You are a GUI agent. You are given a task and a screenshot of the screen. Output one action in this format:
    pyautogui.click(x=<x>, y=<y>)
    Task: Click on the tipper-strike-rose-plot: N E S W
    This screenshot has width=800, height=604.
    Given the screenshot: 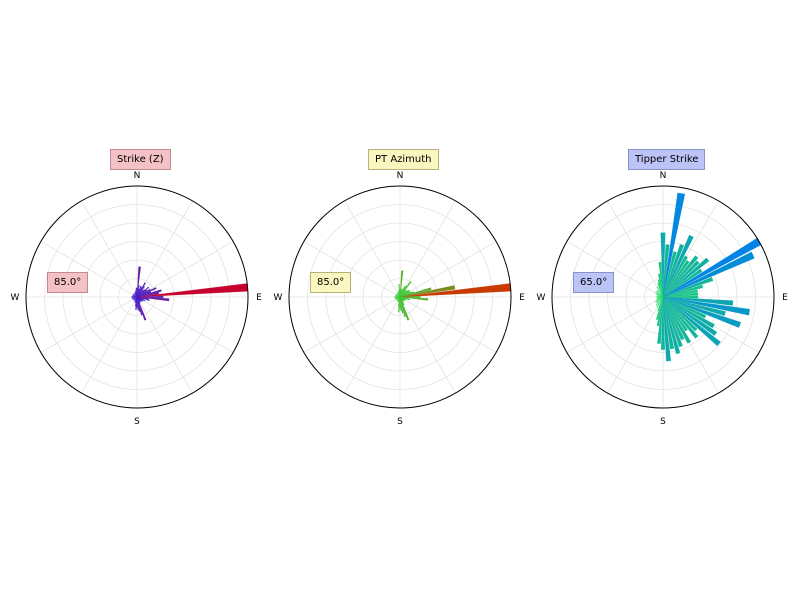 What is the action you would take?
    pyautogui.click(x=663, y=299)
    